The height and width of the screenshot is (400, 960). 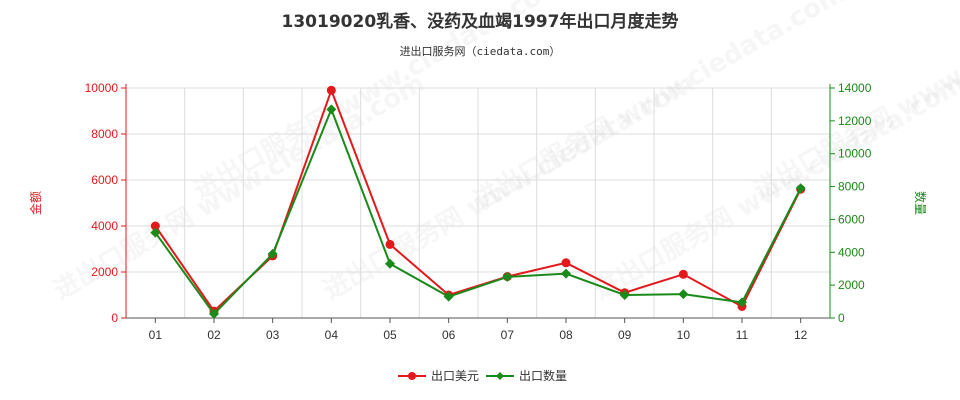 What do you see at coordinates (801, 335) in the screenshot?
I see `x-tick-label: 12` at bounding box center [801, 335].